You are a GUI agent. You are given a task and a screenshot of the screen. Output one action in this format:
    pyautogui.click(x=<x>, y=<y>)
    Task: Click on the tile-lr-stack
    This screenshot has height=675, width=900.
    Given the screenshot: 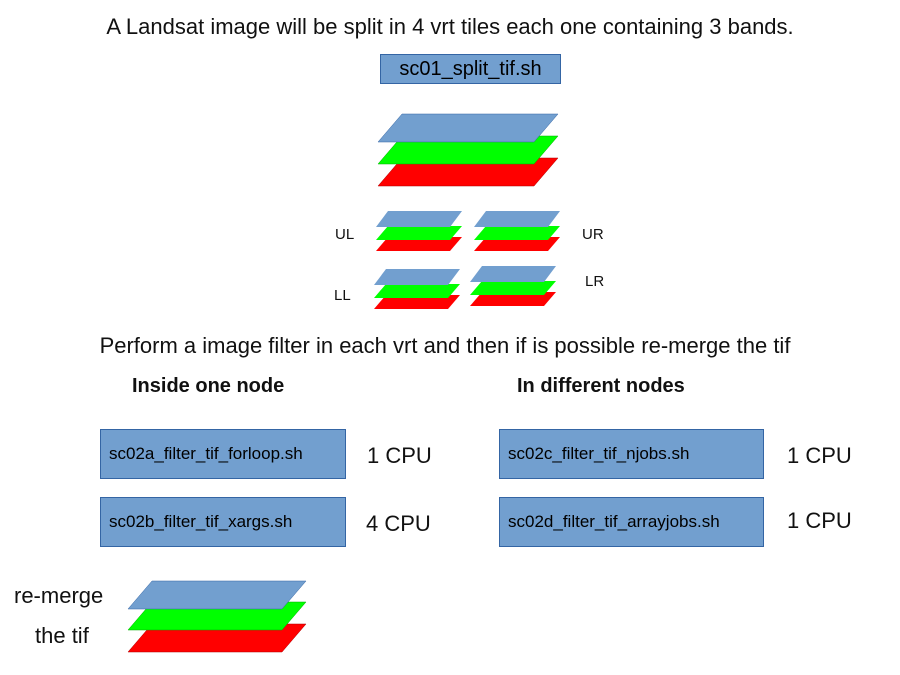 What is the action you would take?
    pyautogui.click(x=513, y=286)
    